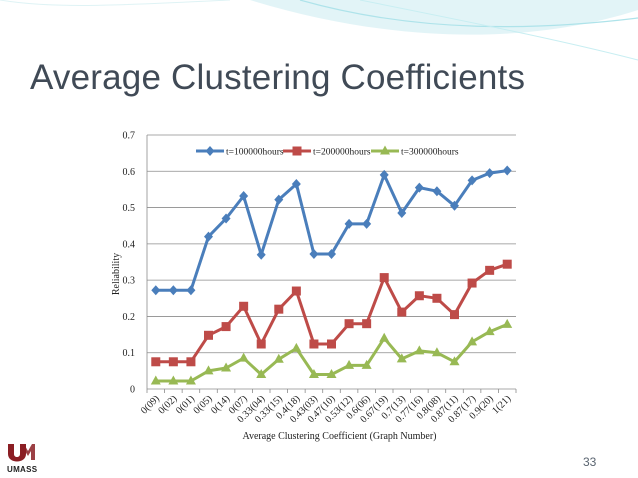 The width and height of the screenshot is (638, 478). What do you see at coordinates (590, 462) in the screenshot?
I see `page-number: 33` at bounding box center [590, 462].